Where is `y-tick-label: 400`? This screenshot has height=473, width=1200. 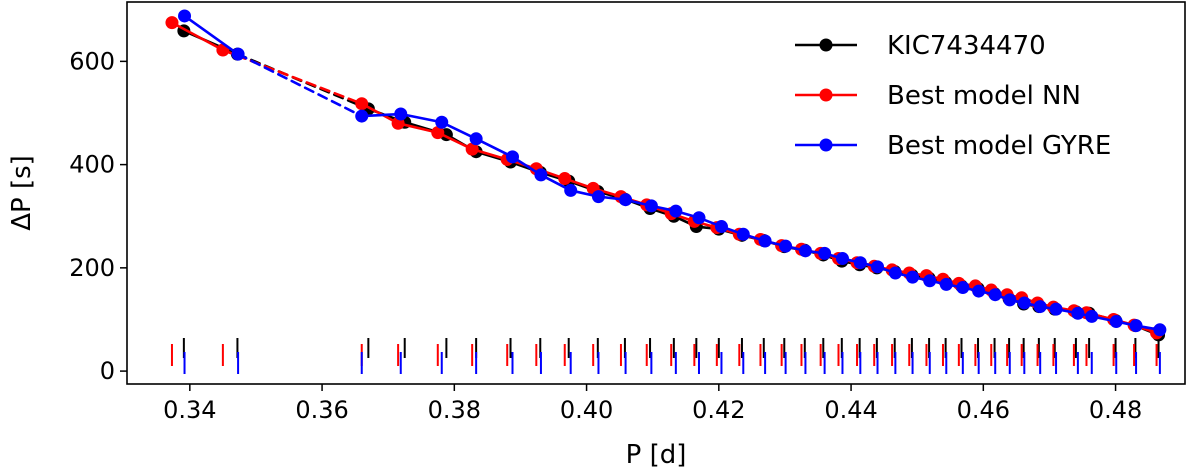
y-tick-label: 400 is located at coordinates (92, 165).